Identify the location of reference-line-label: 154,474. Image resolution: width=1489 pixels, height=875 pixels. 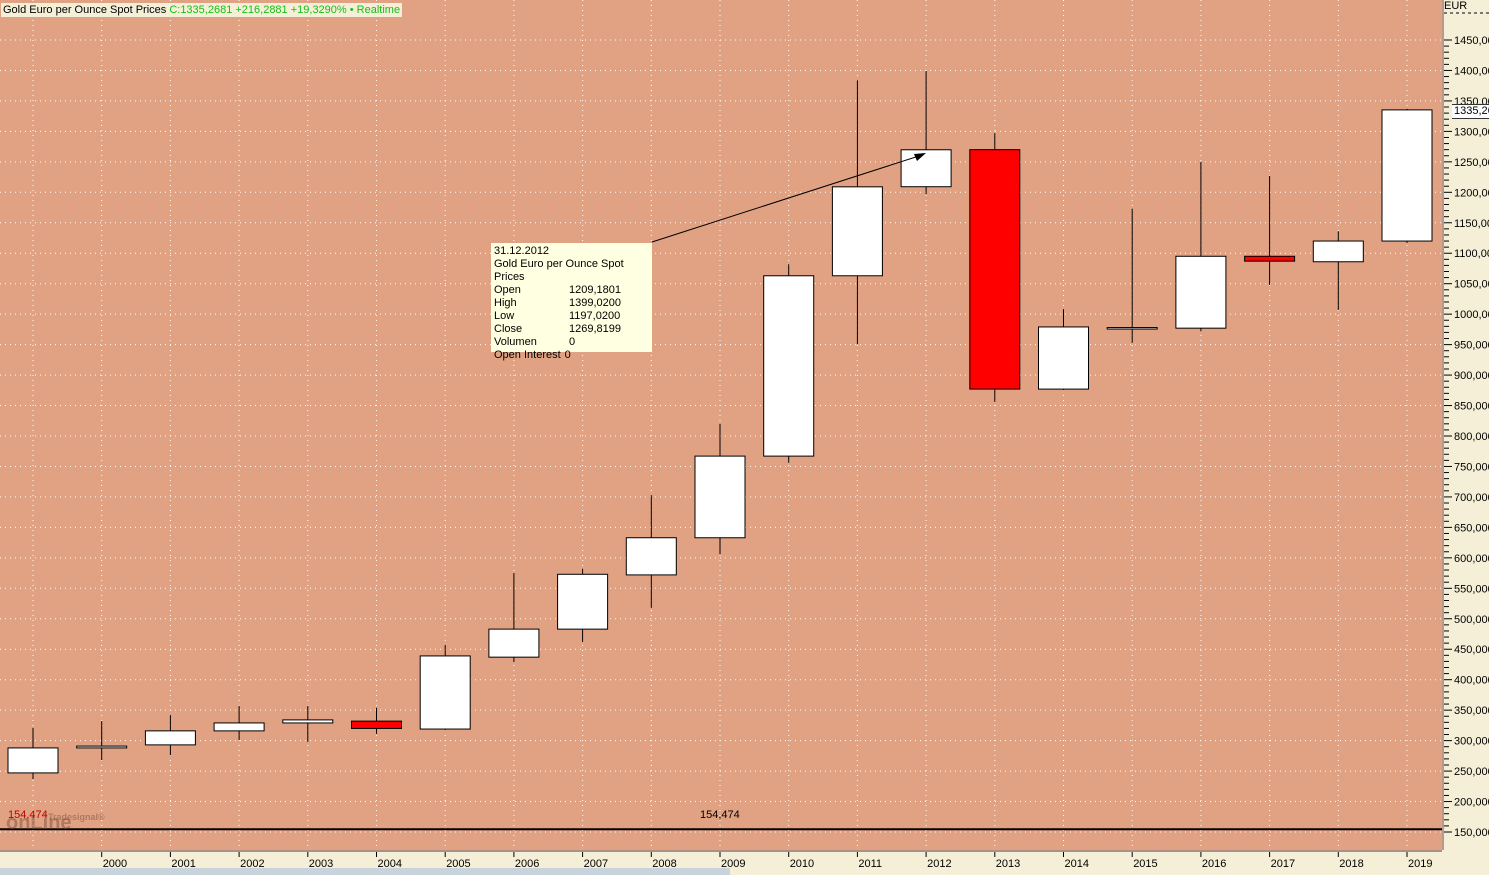
(720, 815).